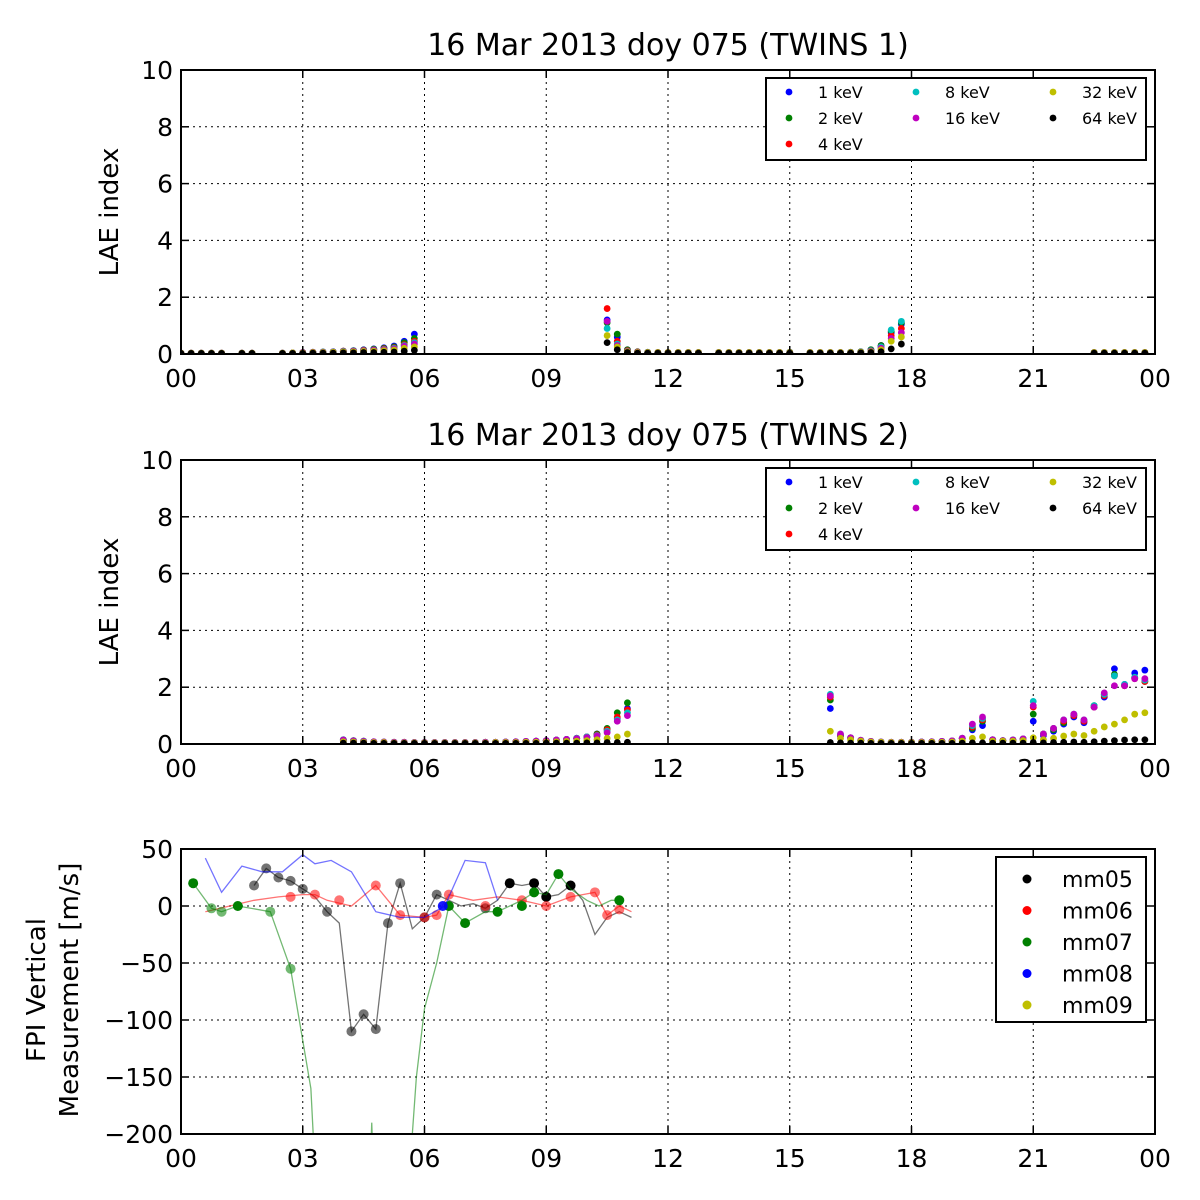 Image resolution: width=1200 pixels, height=1200 pixels. Describe the element at coordinates (617, 334) in the screenshot. I see `data-point-2-kev` at that location.